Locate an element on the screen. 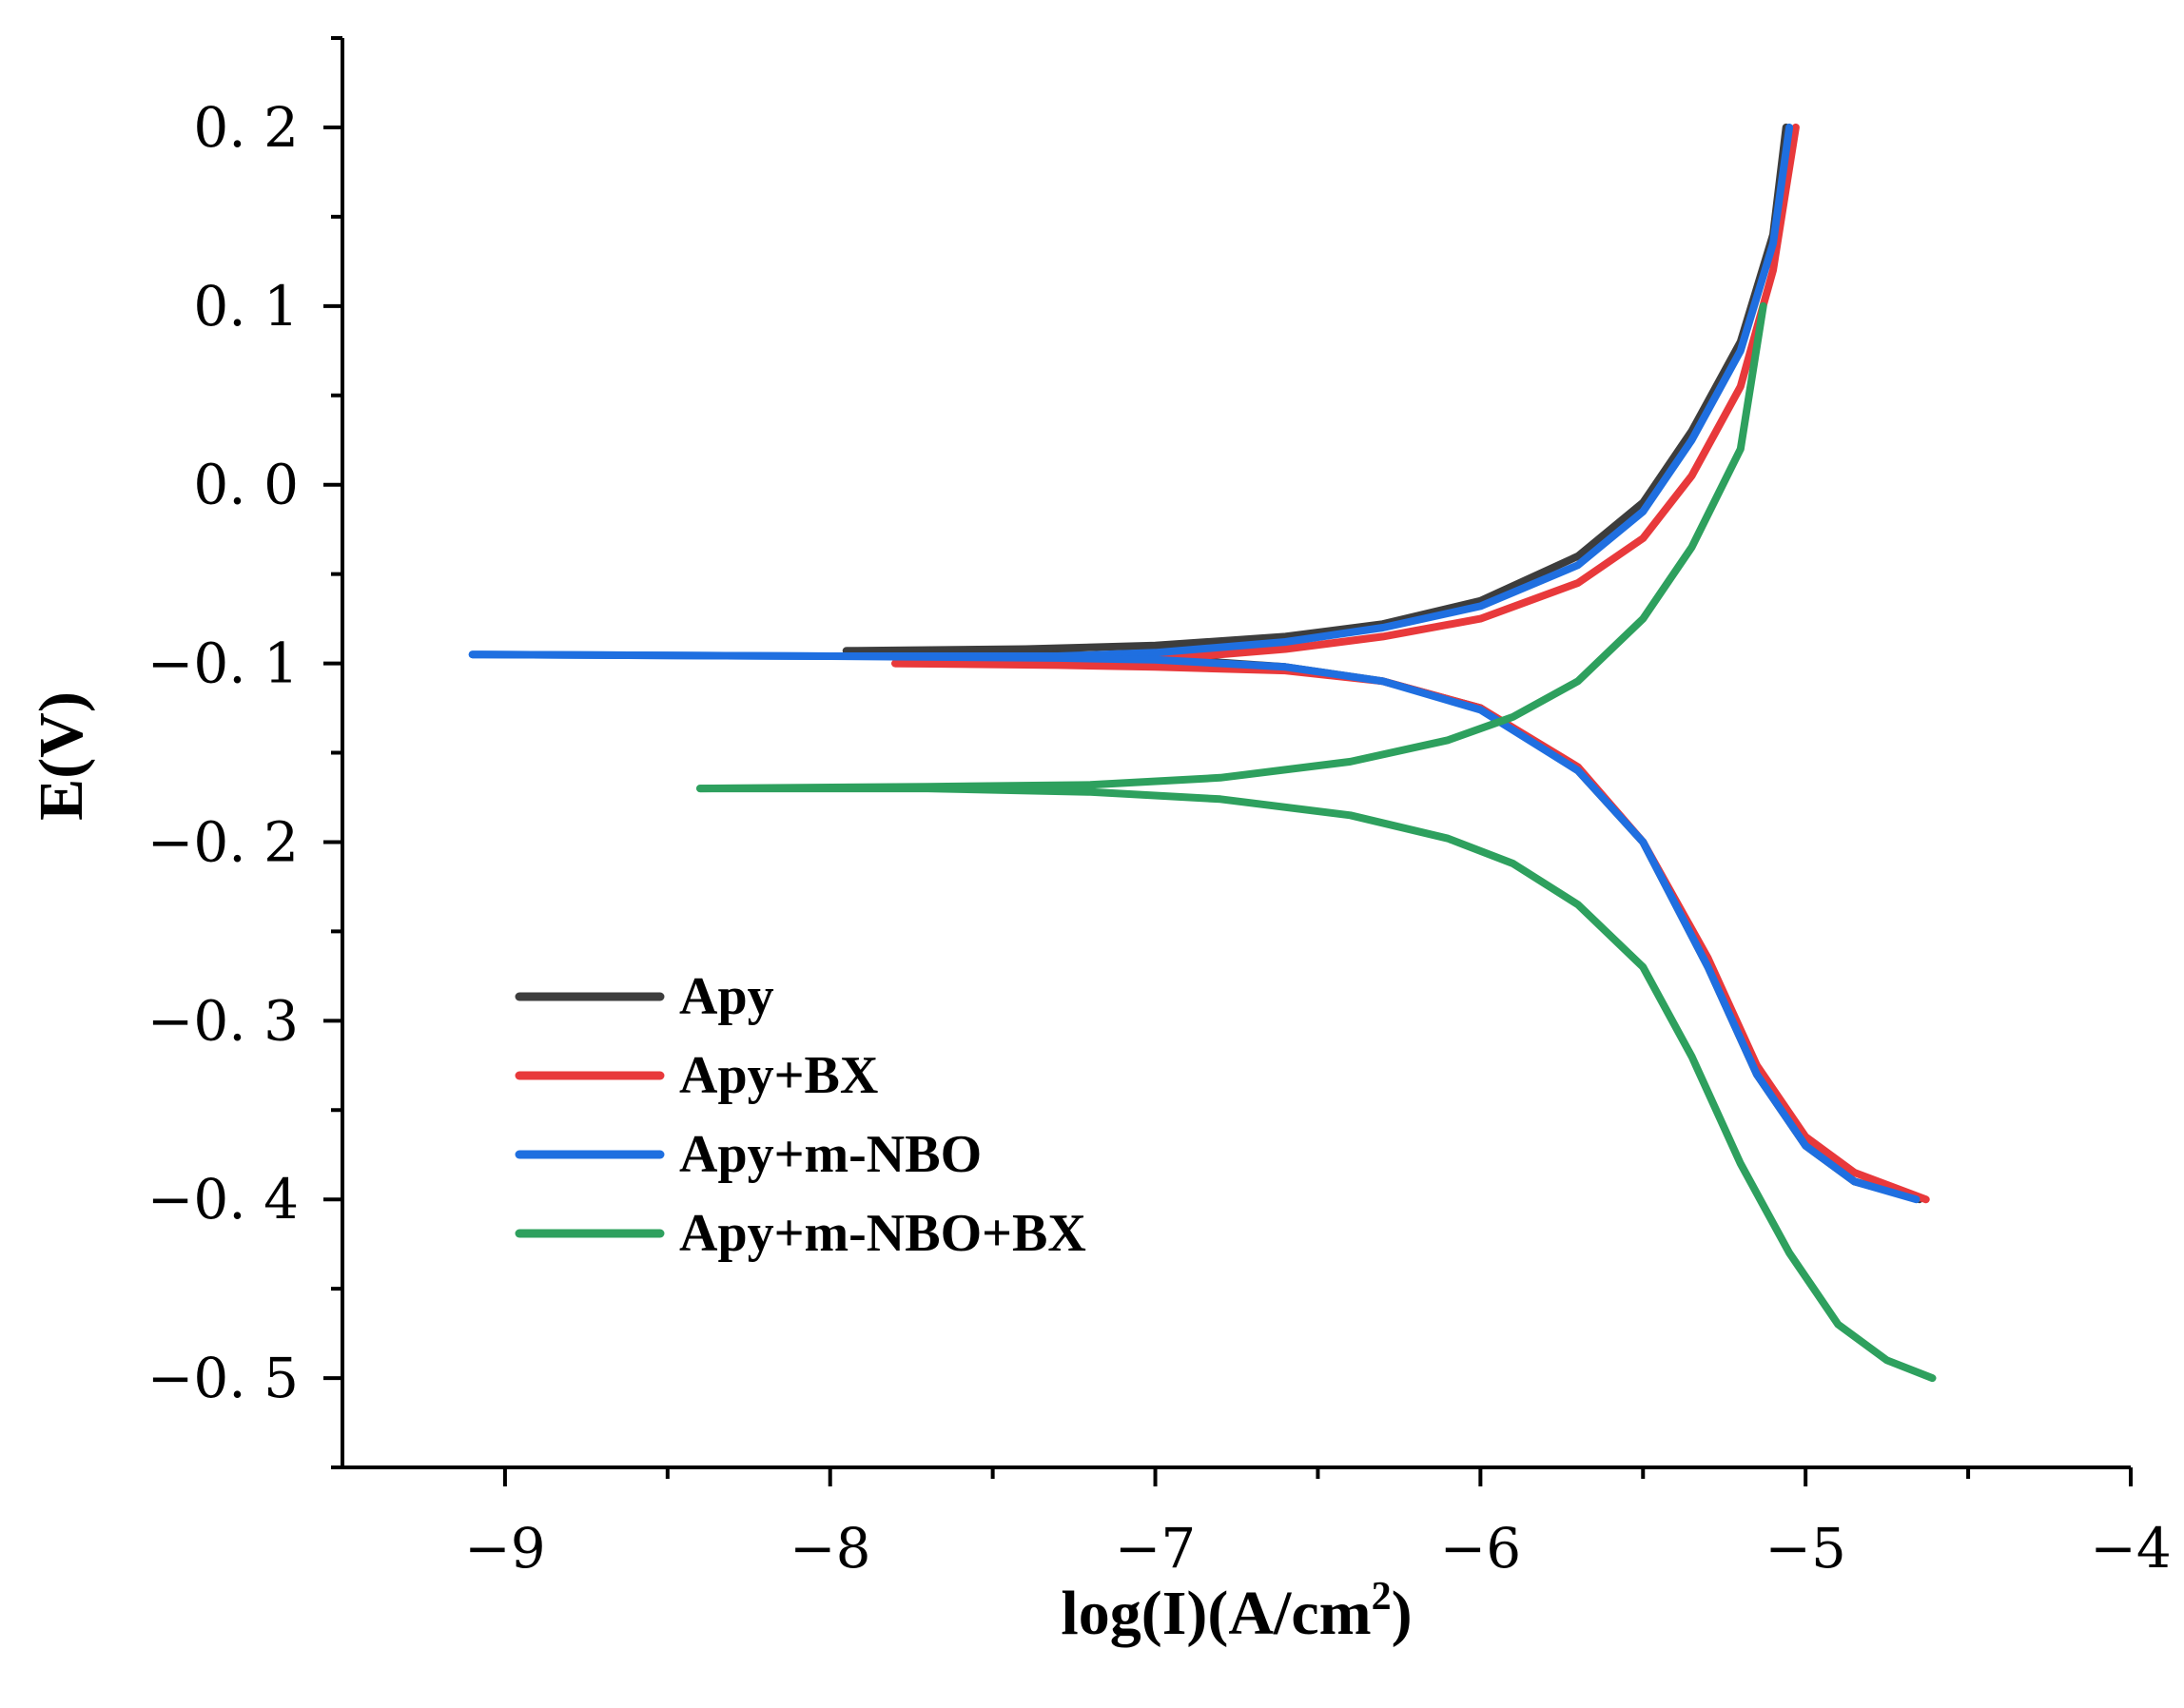 The width and height of the screenshot is (2184, 1708). series-apy-m-nbo-bx-anodic is located at coordinates (1231, 547).